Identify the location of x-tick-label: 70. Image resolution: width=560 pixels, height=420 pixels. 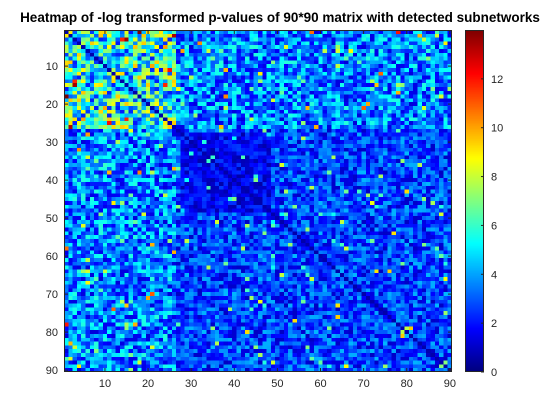
(363, 384).